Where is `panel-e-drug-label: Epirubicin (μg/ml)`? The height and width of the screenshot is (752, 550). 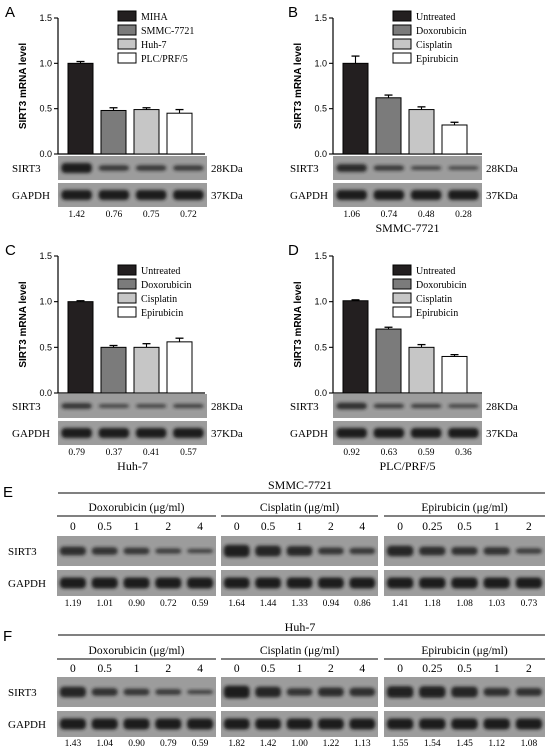 panel-e-drug-label: Epirubicin (μg/ml) is located at coordinates (464, 508).